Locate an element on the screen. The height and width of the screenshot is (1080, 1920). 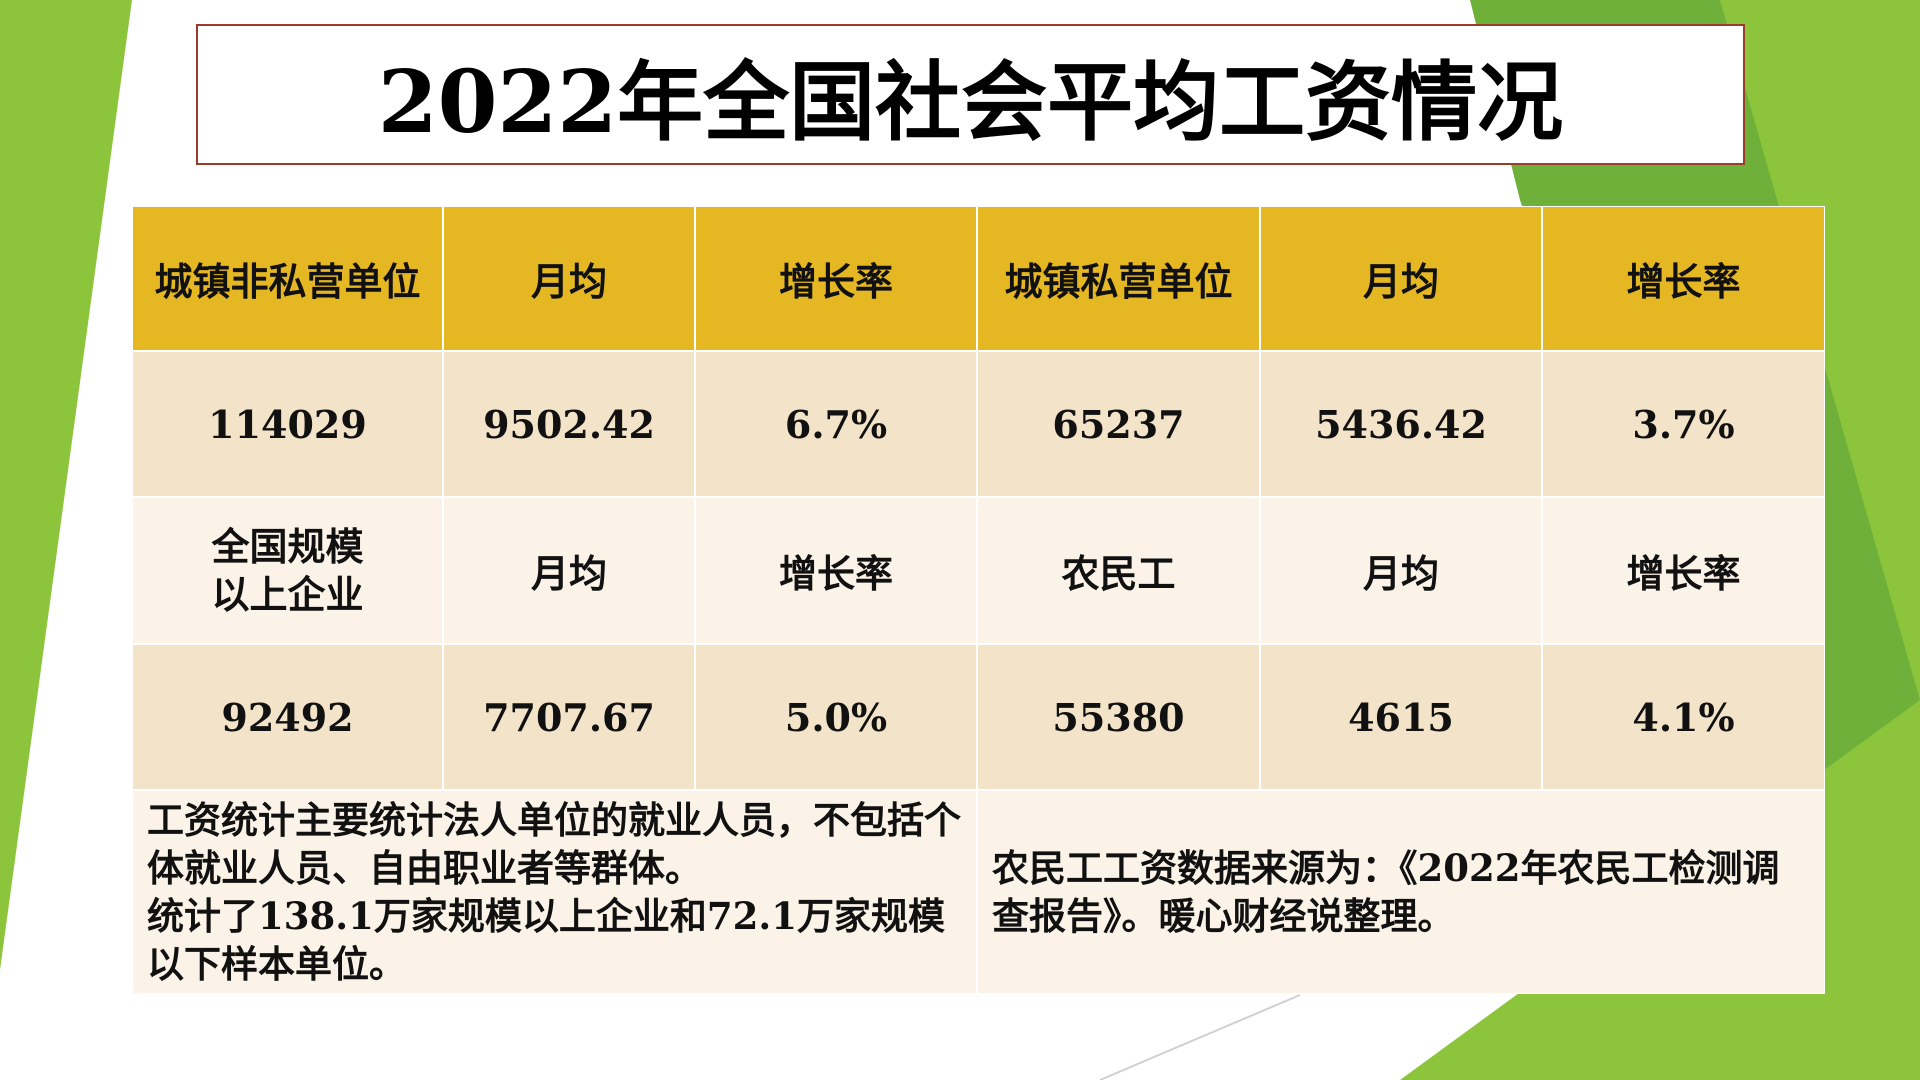
value-cell: 4615 is located at coordinates (1401, 717).